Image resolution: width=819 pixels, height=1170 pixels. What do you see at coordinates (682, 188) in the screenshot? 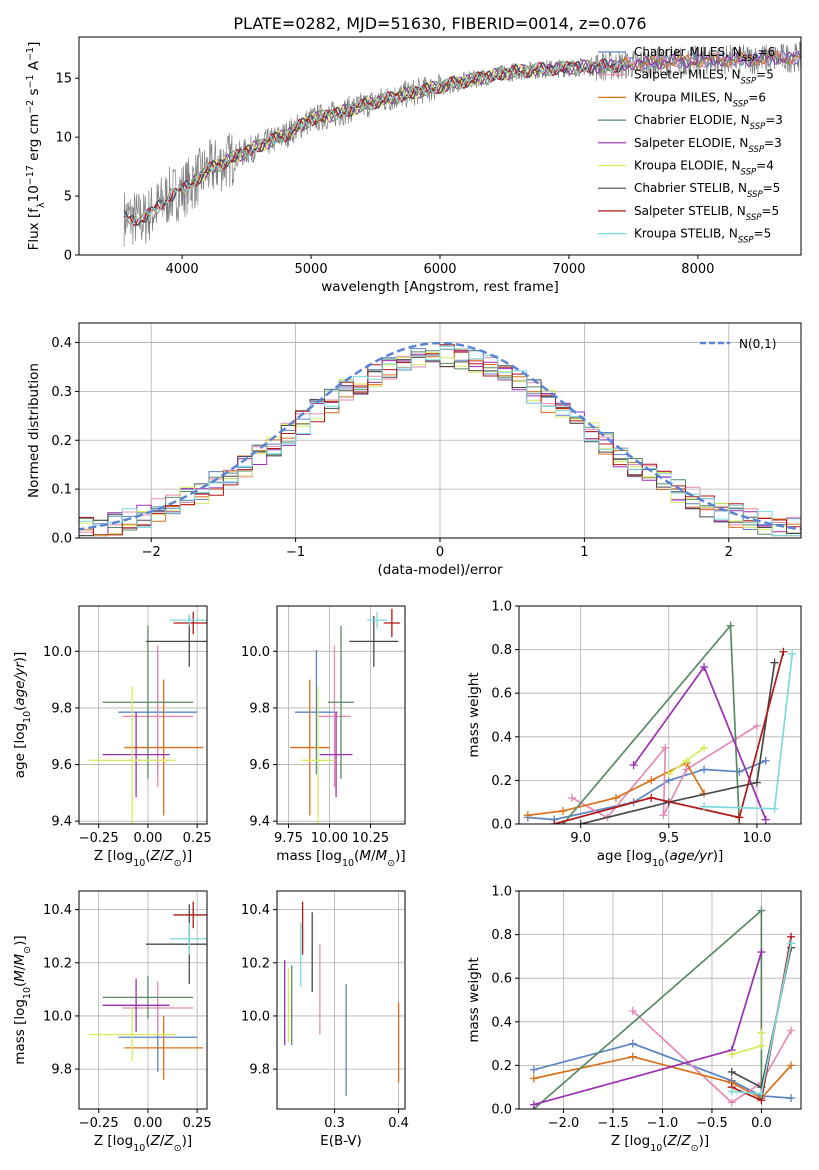
I see `legend-model-name: Chabrier STELIB` at bounding box center [682, 188].